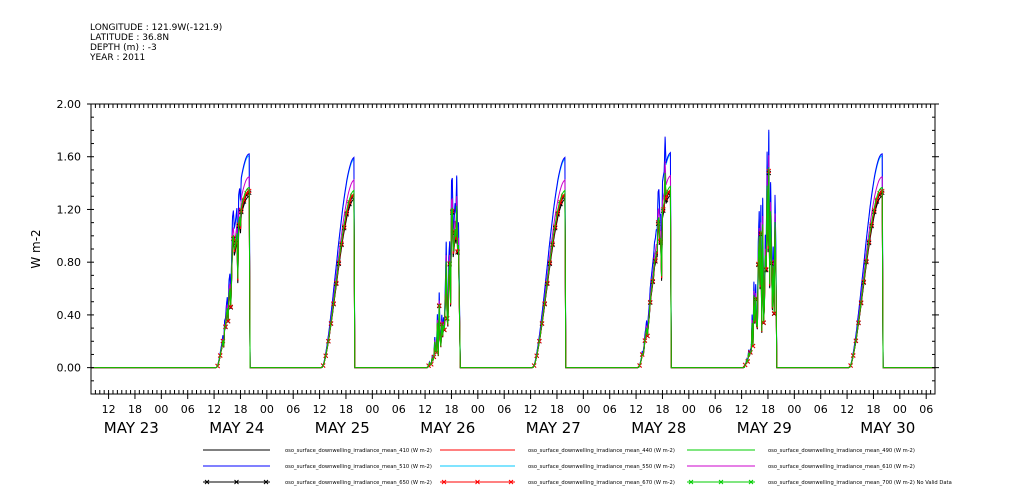  What do you see at coordinates (69, 157) in the screenshot?
I see `y-tick-label: 1.60` at bounding box center [69, 157].